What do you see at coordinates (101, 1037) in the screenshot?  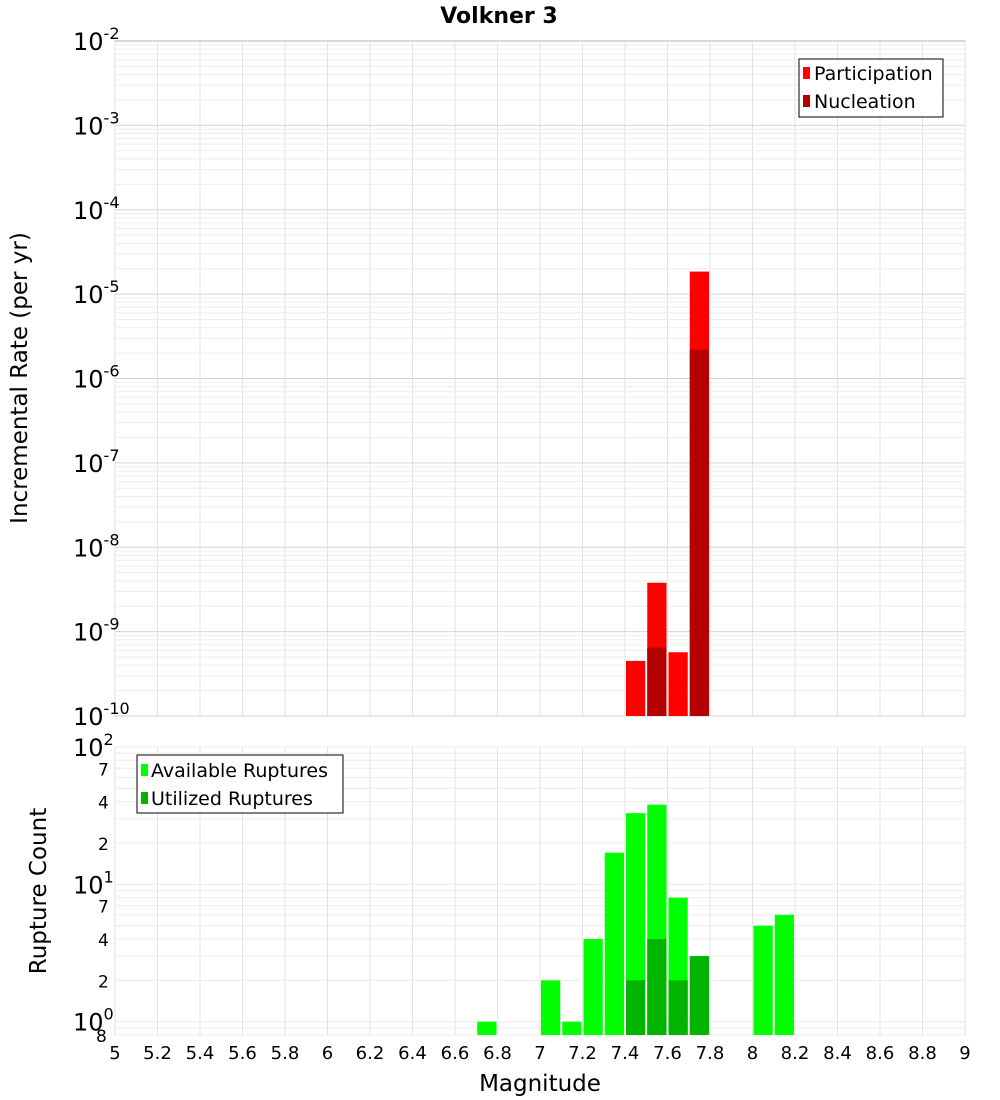 I see `rupture-count-y-tick-label: 8` at bounding box center [101, 1037].